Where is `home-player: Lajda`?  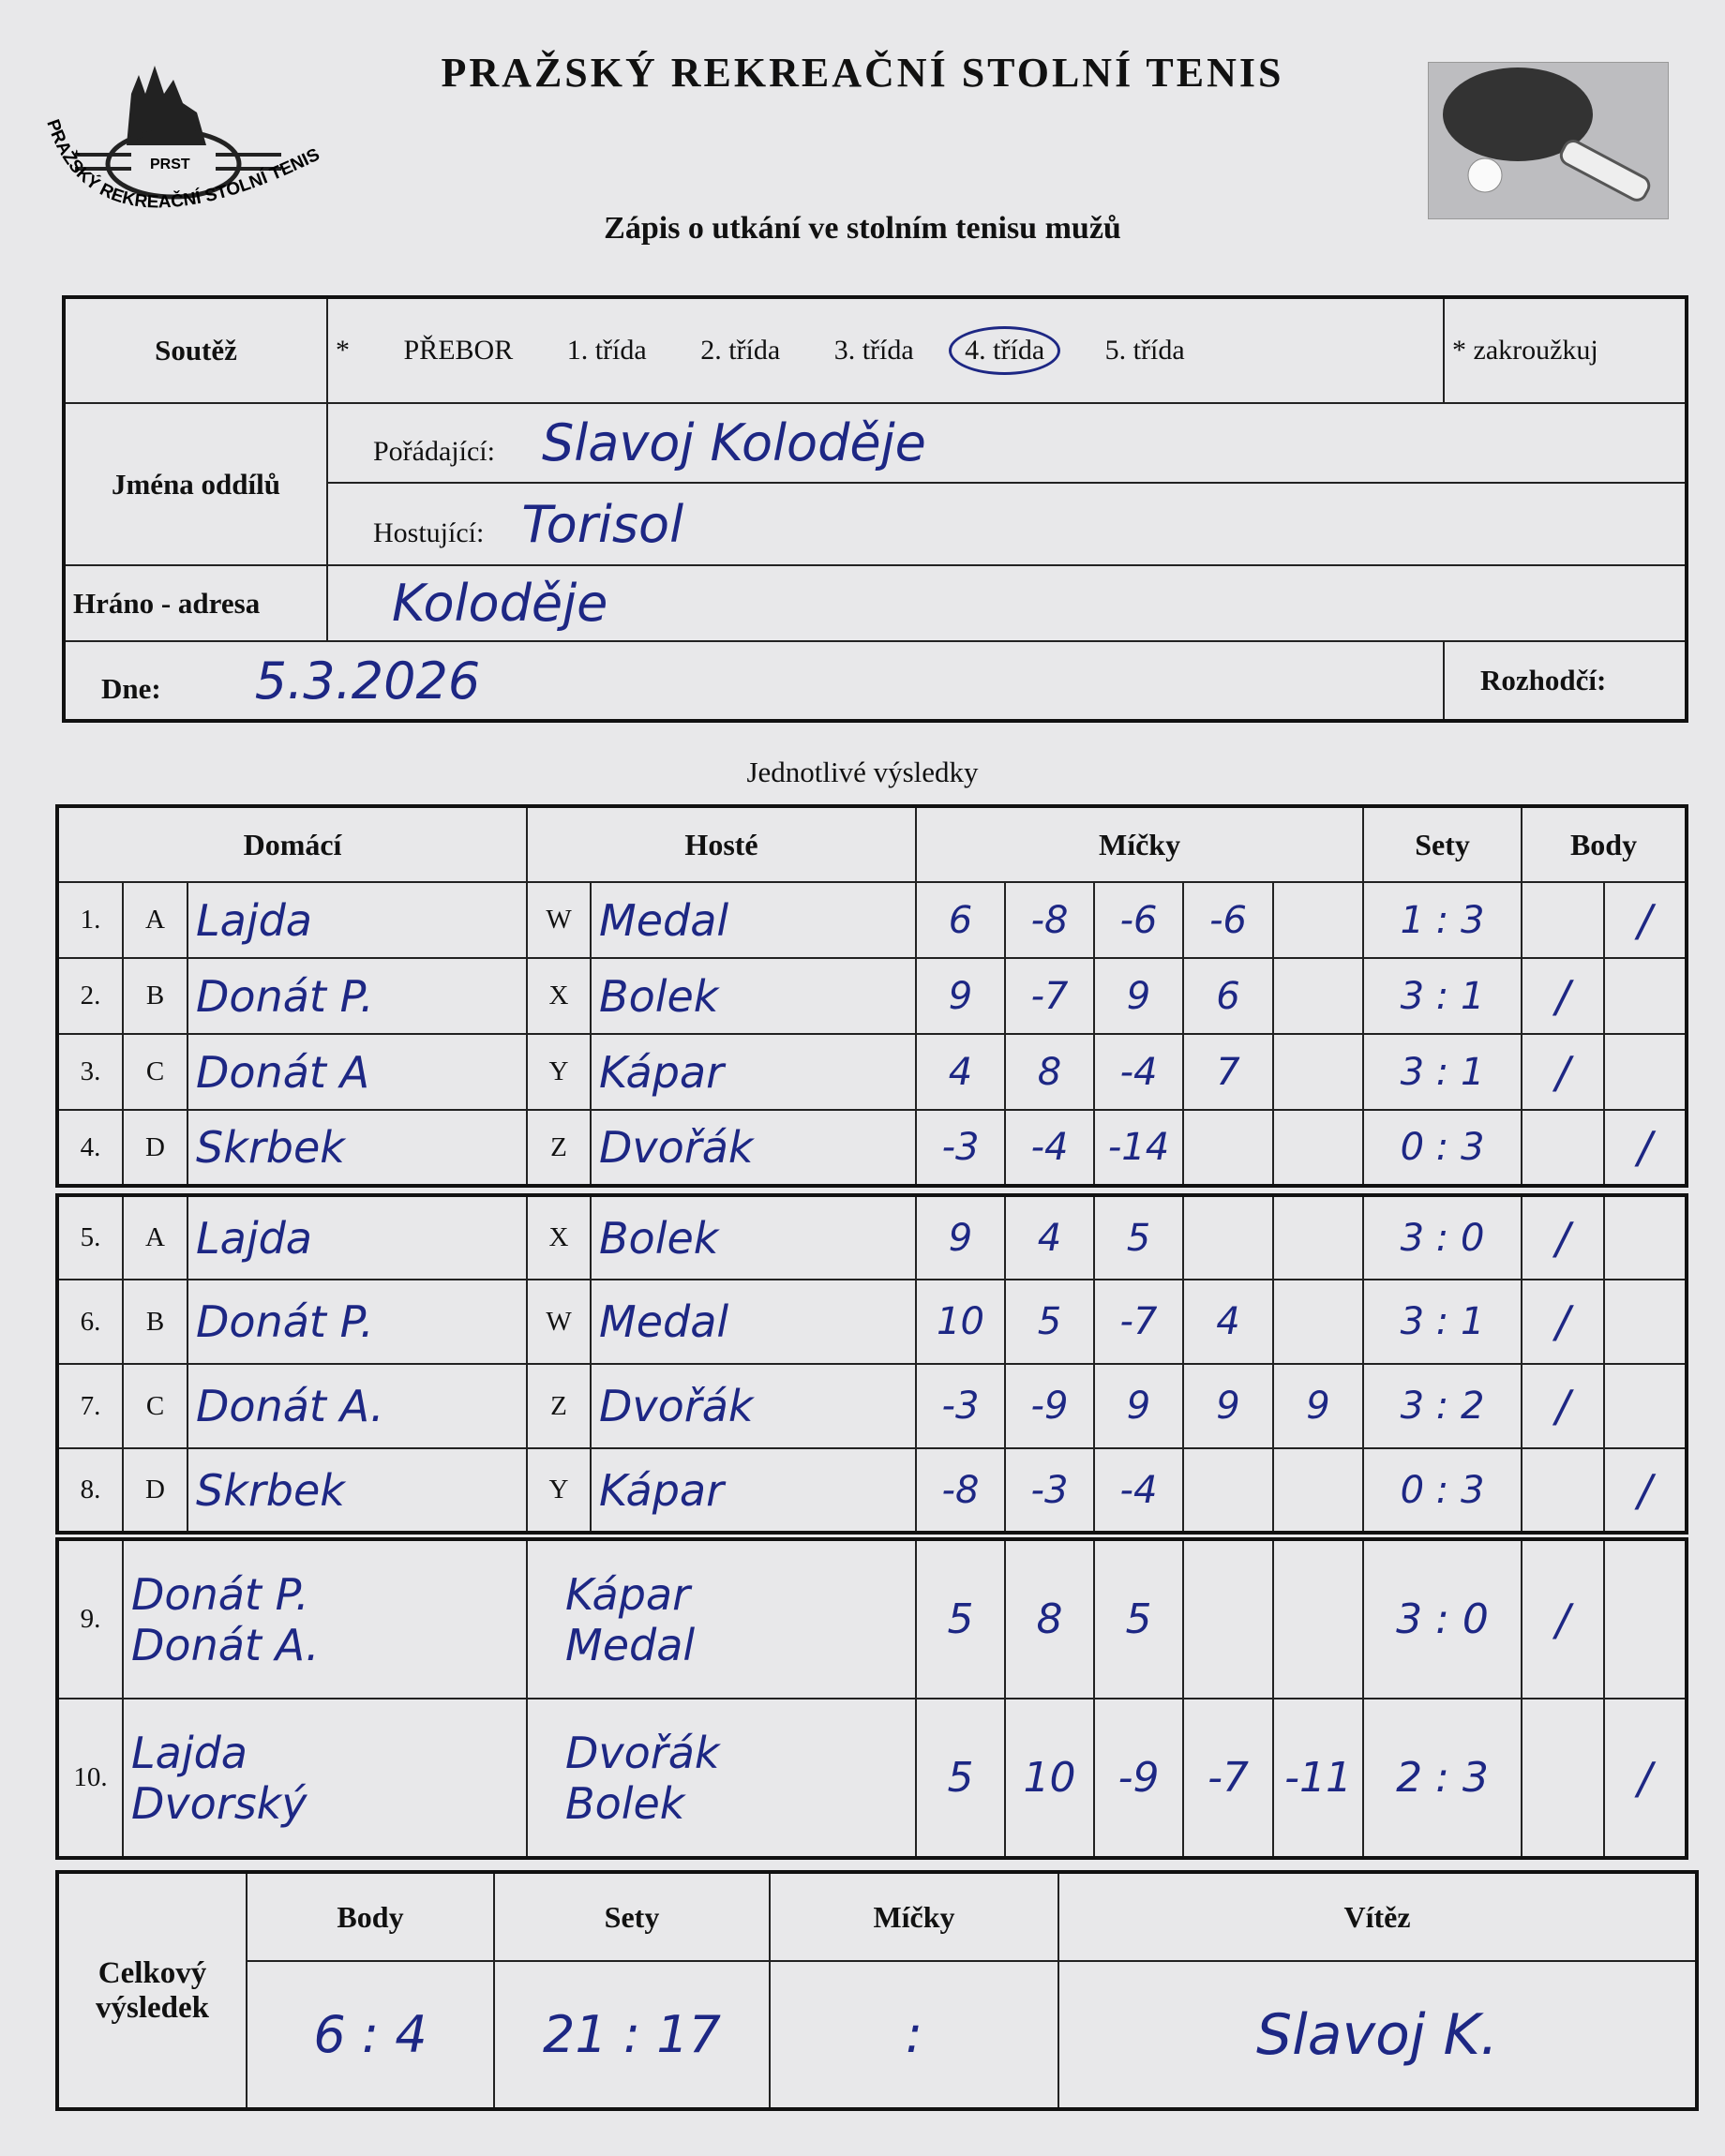
home-player: Lajda is located at coordinates (357, 920).